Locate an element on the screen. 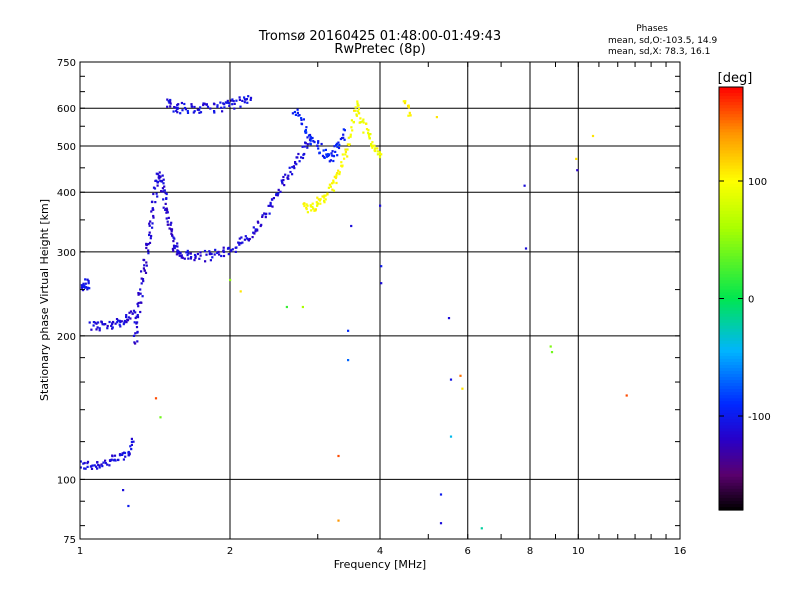 The height and width of the screenshot is (600, 800). phase-colorbar is located at coordinates (731, 298).